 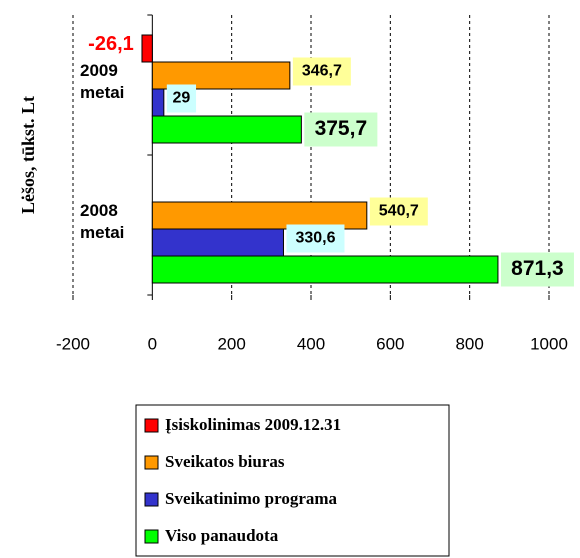 I want to click on value-label: 375,7, so click(x=341, y=128).